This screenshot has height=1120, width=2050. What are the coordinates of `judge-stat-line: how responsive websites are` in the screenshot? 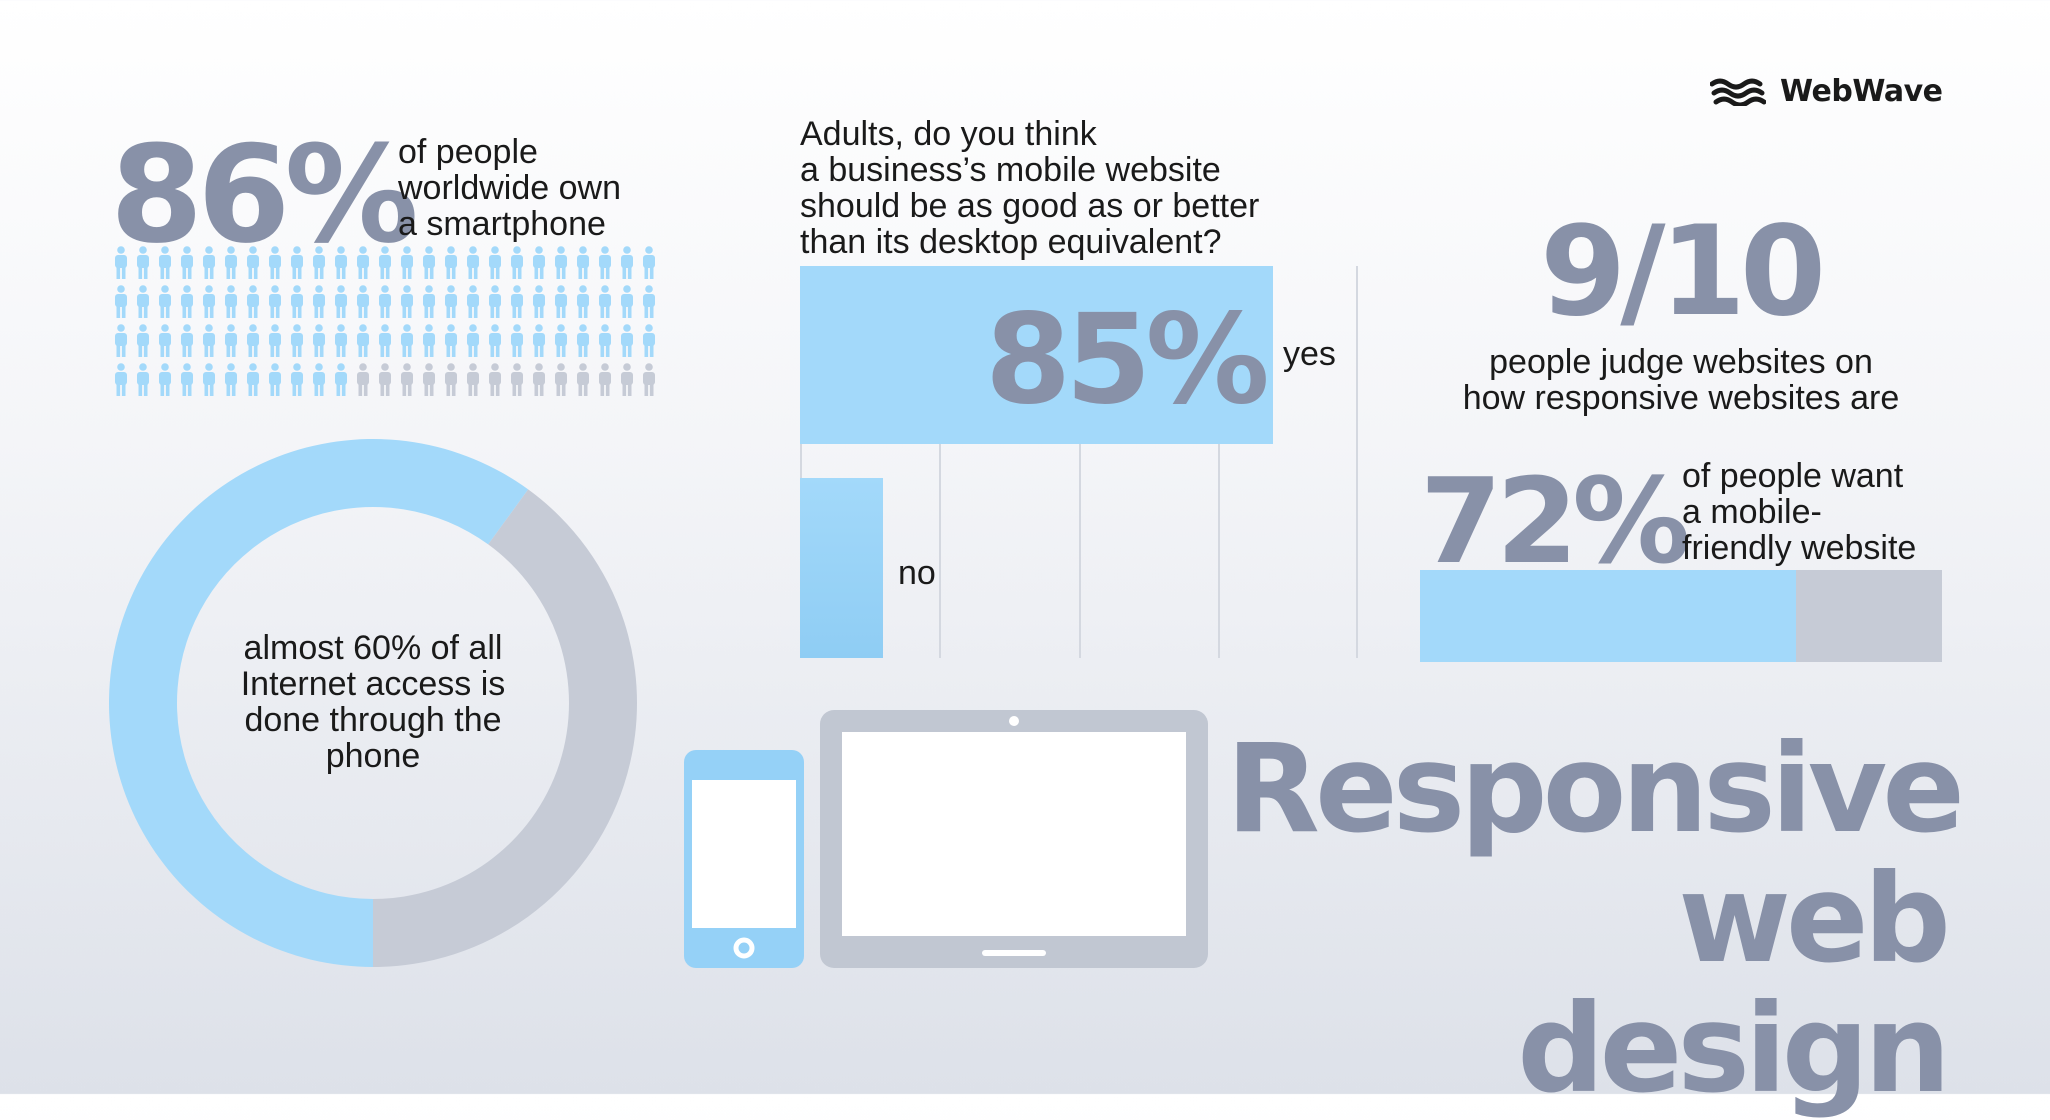 It's located at (1681, 398).